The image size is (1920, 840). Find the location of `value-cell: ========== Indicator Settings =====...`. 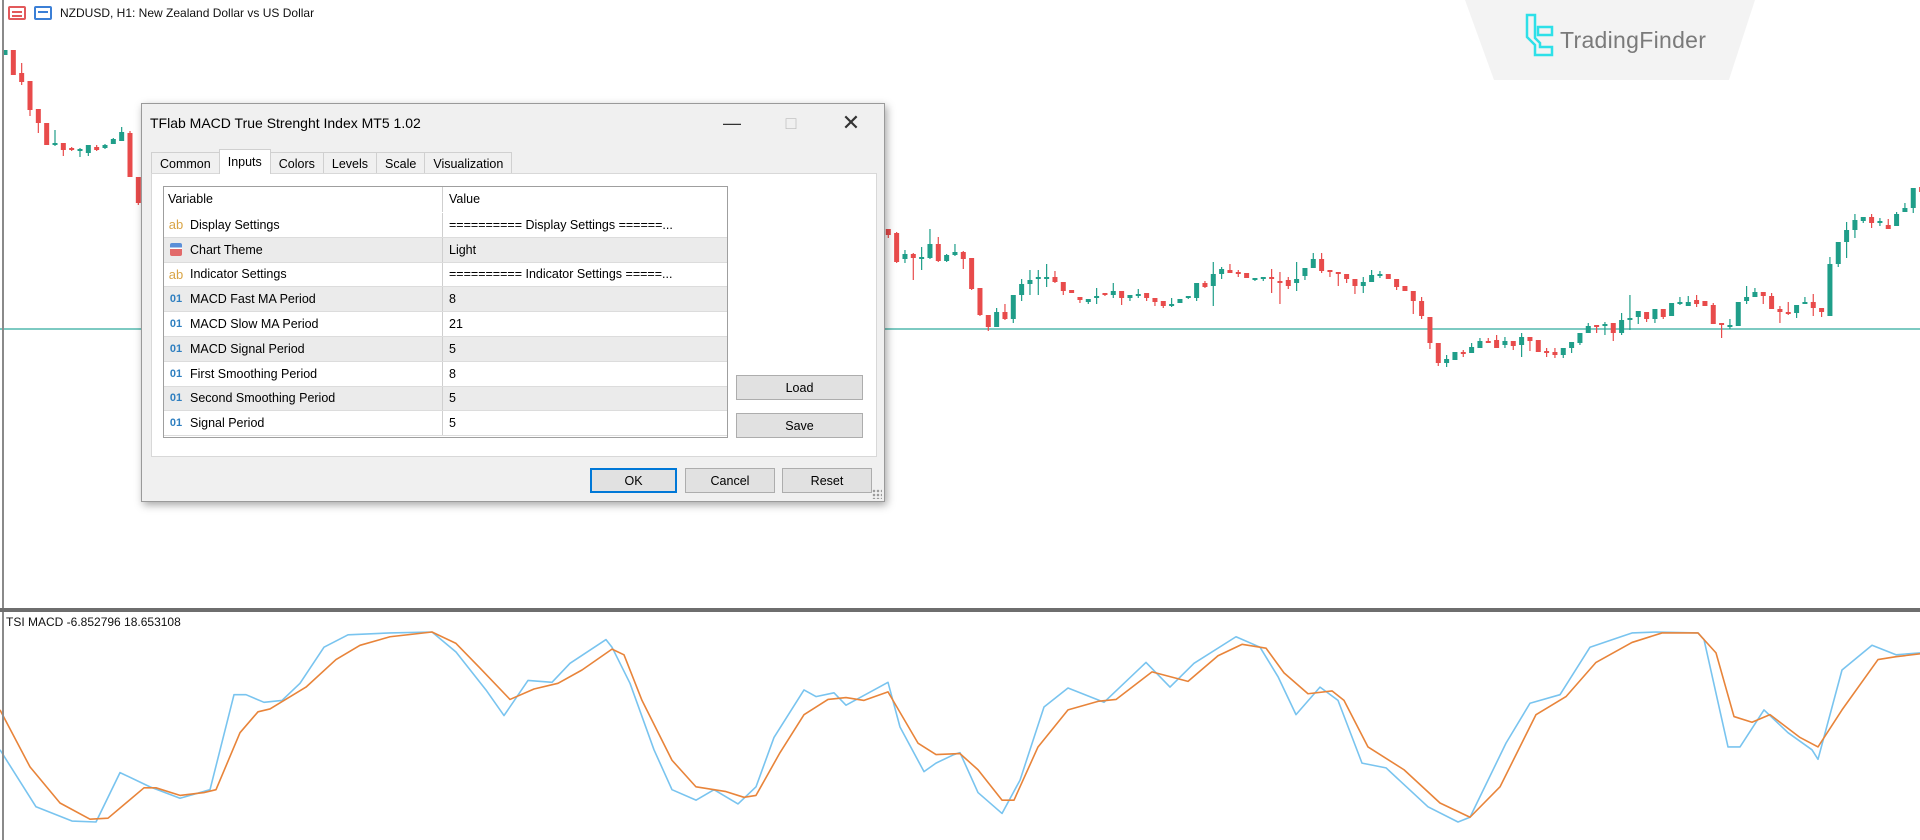

value-cell: ========== Indicator Settings =====... is located at coordinates (561, 274).